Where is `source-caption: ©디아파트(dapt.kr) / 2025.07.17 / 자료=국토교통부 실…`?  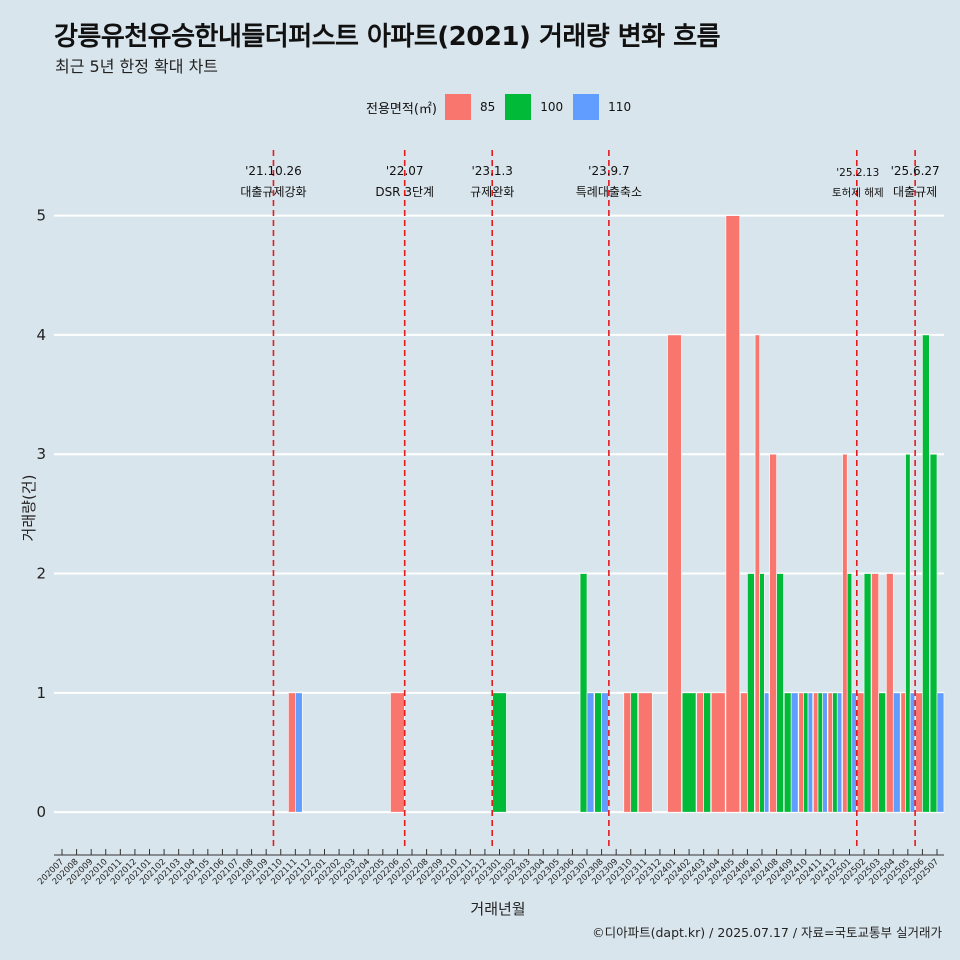 source-caption: ©디아파트(dapt.kr) / 2025.07.17 / 자료=국토교통부 실… is located at coordinates (767, 932).